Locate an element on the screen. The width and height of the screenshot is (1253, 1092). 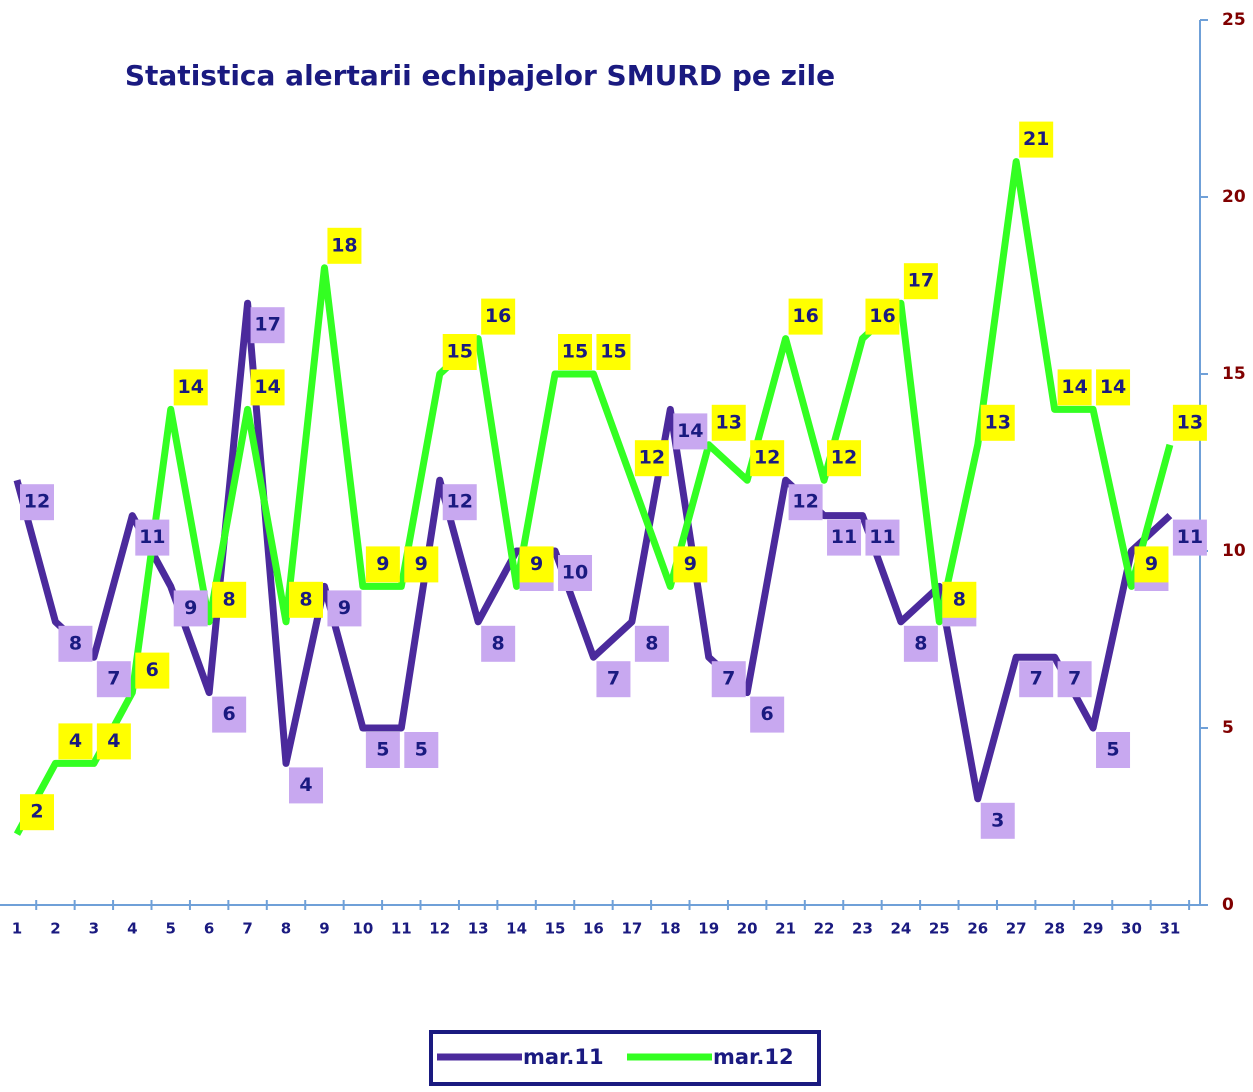
x-tick-label: 27 is located at coordinates (1016, 929).